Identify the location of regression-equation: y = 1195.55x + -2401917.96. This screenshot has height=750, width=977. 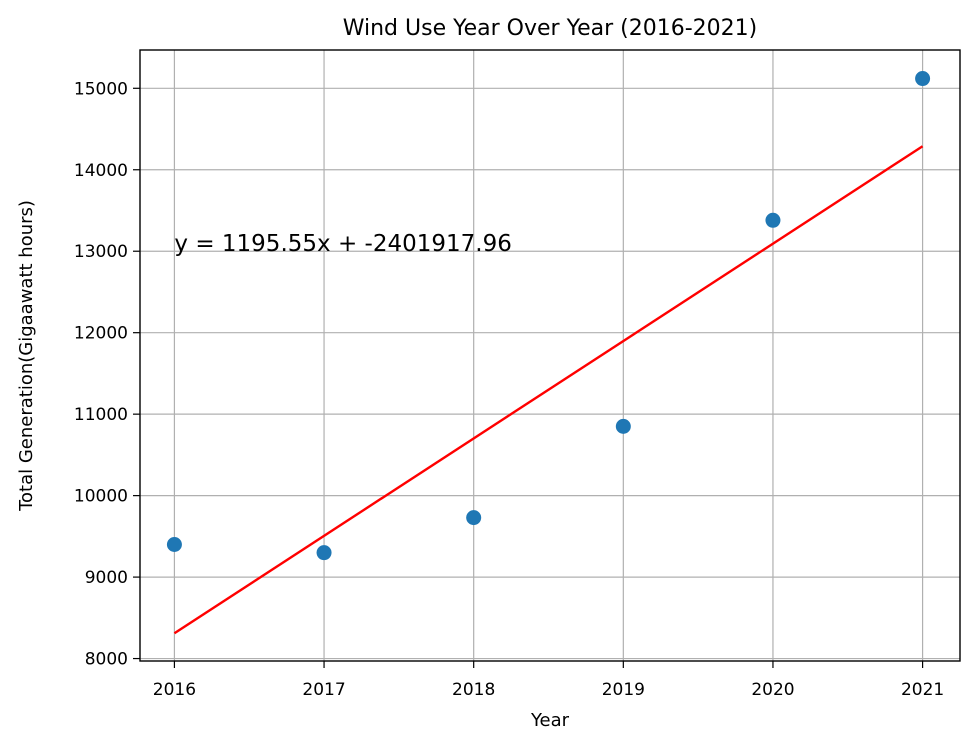
(342, 244).